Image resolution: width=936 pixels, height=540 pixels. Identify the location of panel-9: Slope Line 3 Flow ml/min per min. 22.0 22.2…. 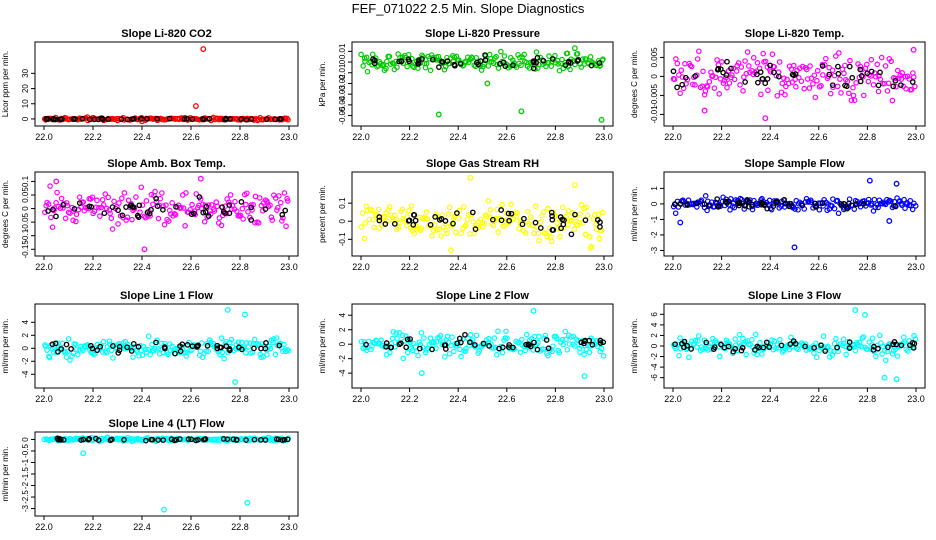
(778, 347).